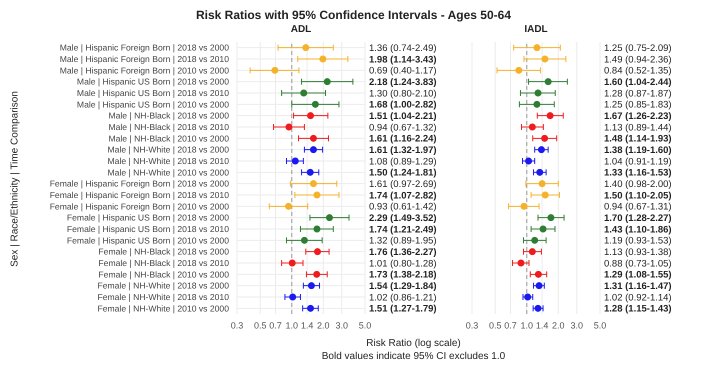 The image size is (707, 382). What do you see at coordinates (638, 162) in the screenshot?
I see `data-label: 1.04 (0.91-1.19)` at bounding box center [638, 162].